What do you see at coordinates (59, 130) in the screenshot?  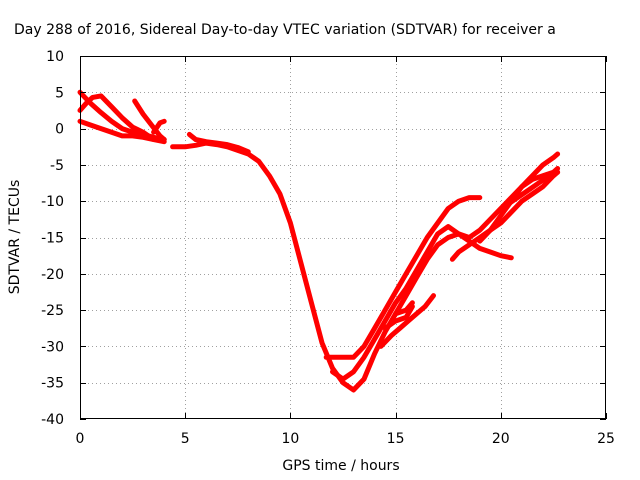 I see `y-tick-label: 0` at bounding box center [59, 130].